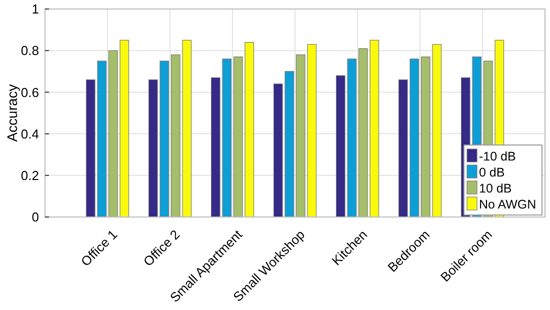  I want to click on y-tick-label: 0.6, so click(29, 92).